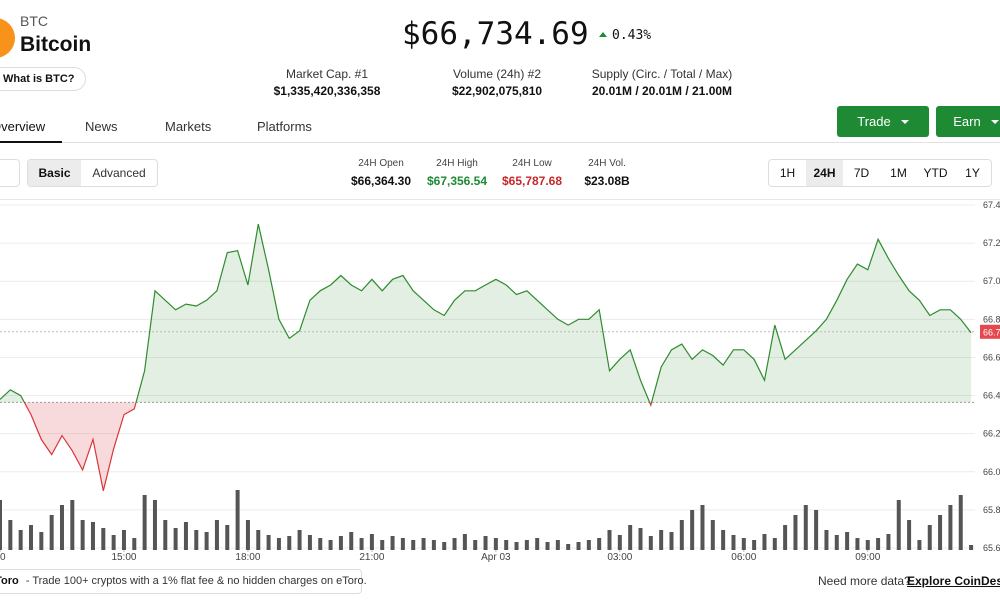  What do you see at coordinates (284, 126) in the screenshot?
I see `tab: Platforms` at bounding box center [284, 126].